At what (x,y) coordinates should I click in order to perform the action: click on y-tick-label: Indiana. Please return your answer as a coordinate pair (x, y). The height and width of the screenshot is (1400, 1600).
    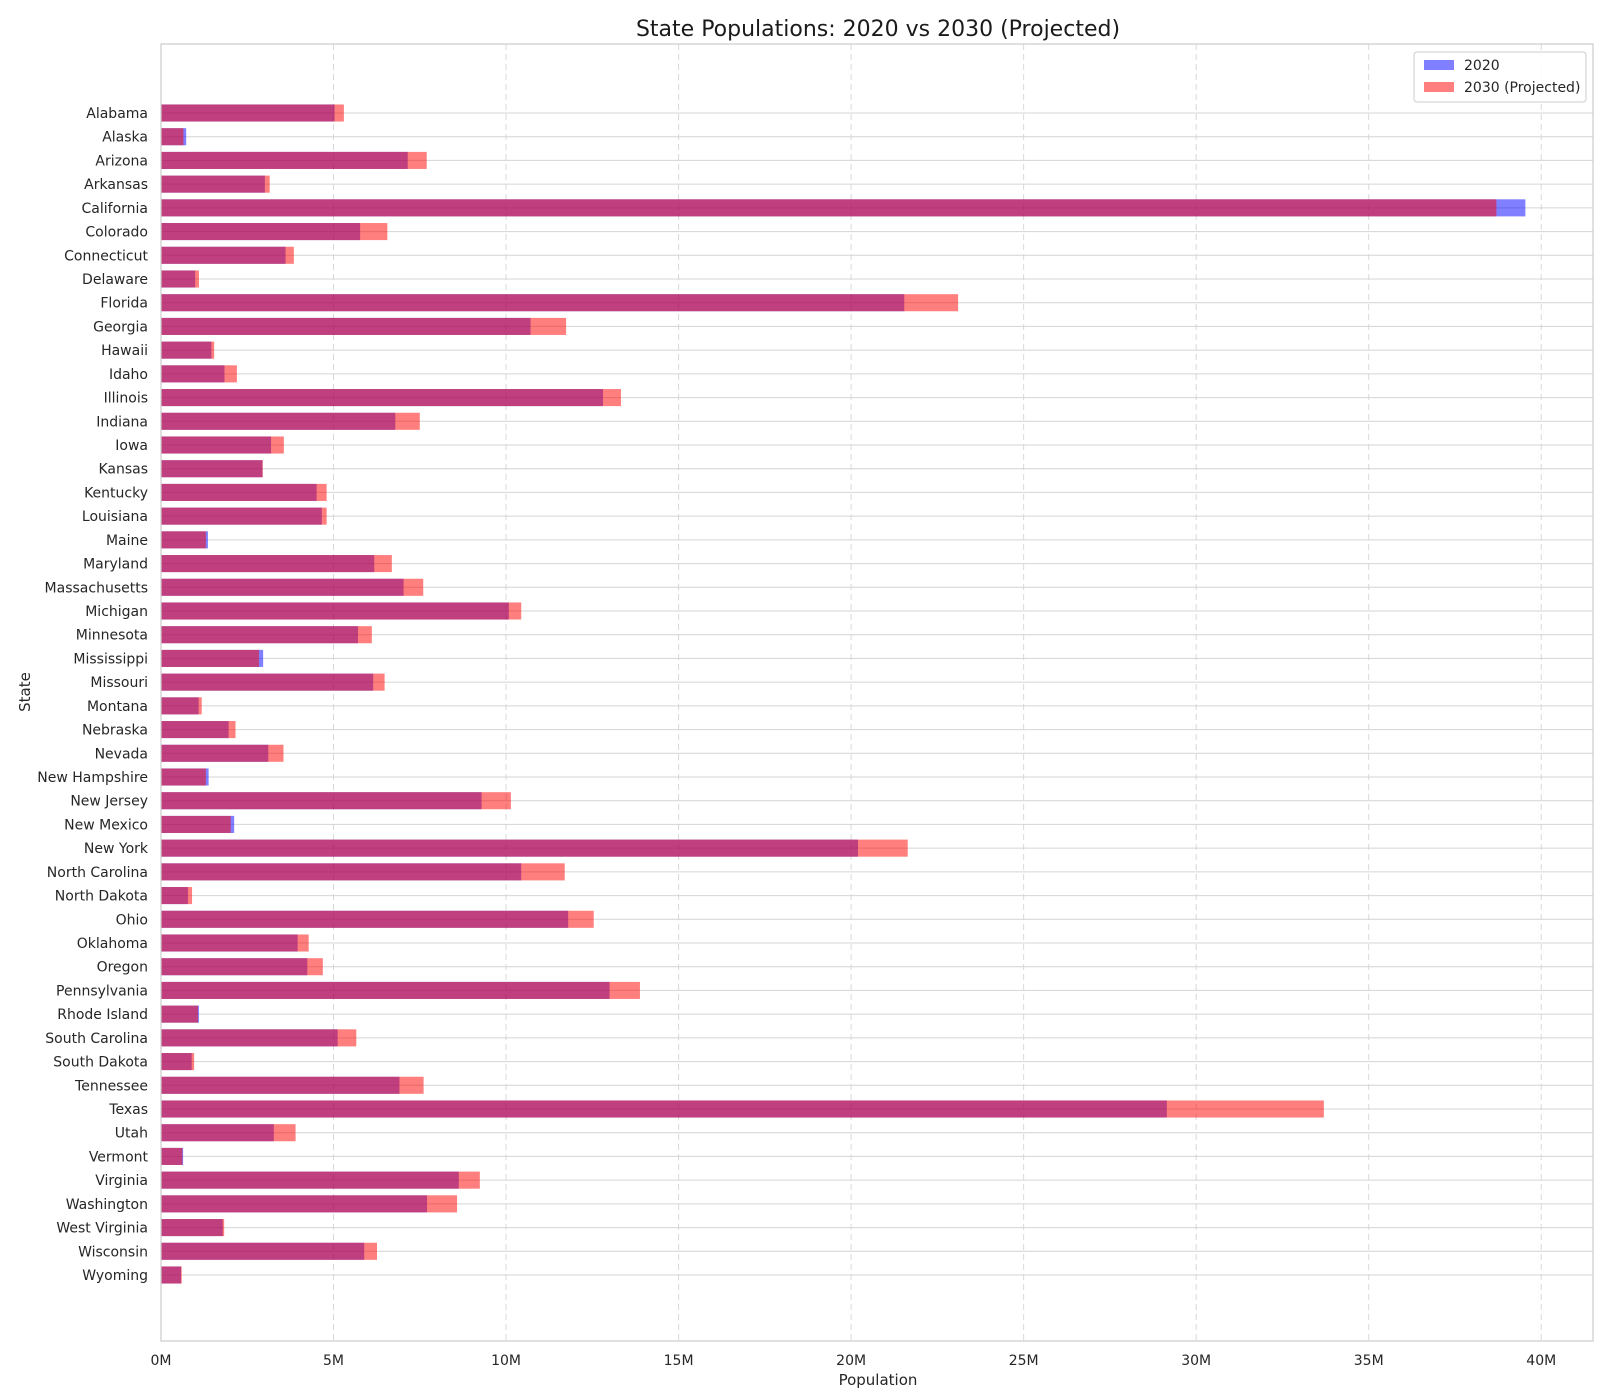
    Looking at the image, I should click on (122, 422).